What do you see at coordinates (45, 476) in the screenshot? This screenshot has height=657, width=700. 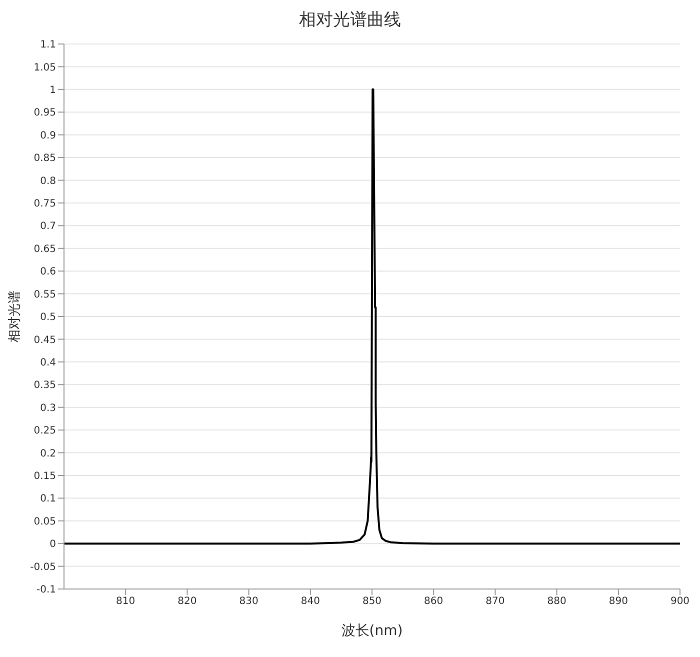 I see `y-tick-label: 0.15` at bounding box center [45, 476].